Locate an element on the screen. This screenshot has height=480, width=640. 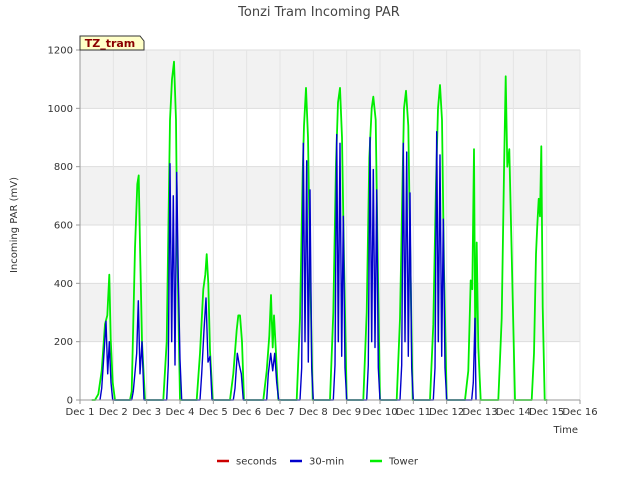
x-tick-label: Dec 7 is located at coordinates (280, 412).